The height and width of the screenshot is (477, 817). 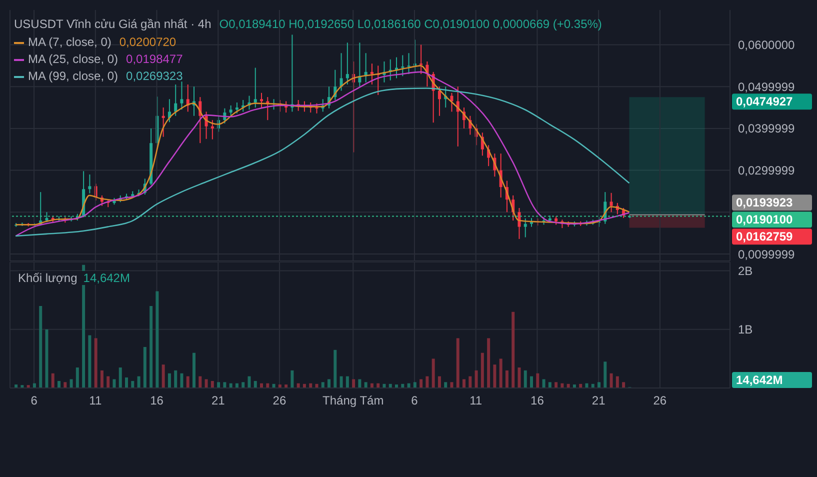 What do you see at coordinates (767, 254) in the screenshot?
I see `y-tick-label: 0,0099999` at bounding box center [767, 254].